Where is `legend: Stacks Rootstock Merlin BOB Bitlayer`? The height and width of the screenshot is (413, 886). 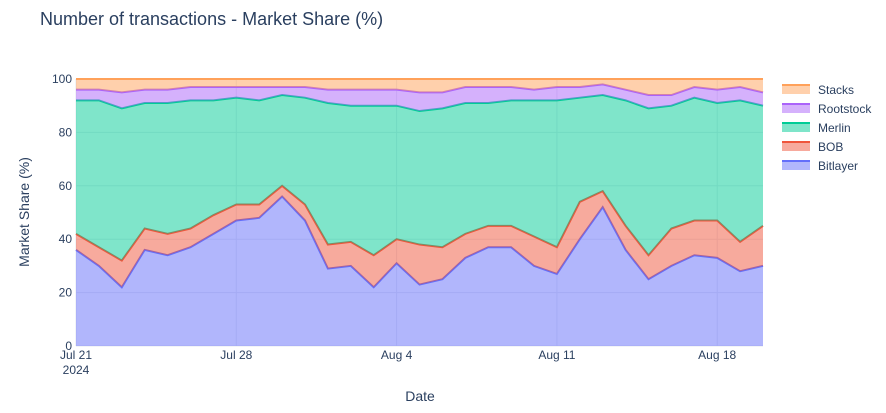
legend: Stacks Rootstock Merlin BOB Bitlayer is located at coordinates (827, 128).